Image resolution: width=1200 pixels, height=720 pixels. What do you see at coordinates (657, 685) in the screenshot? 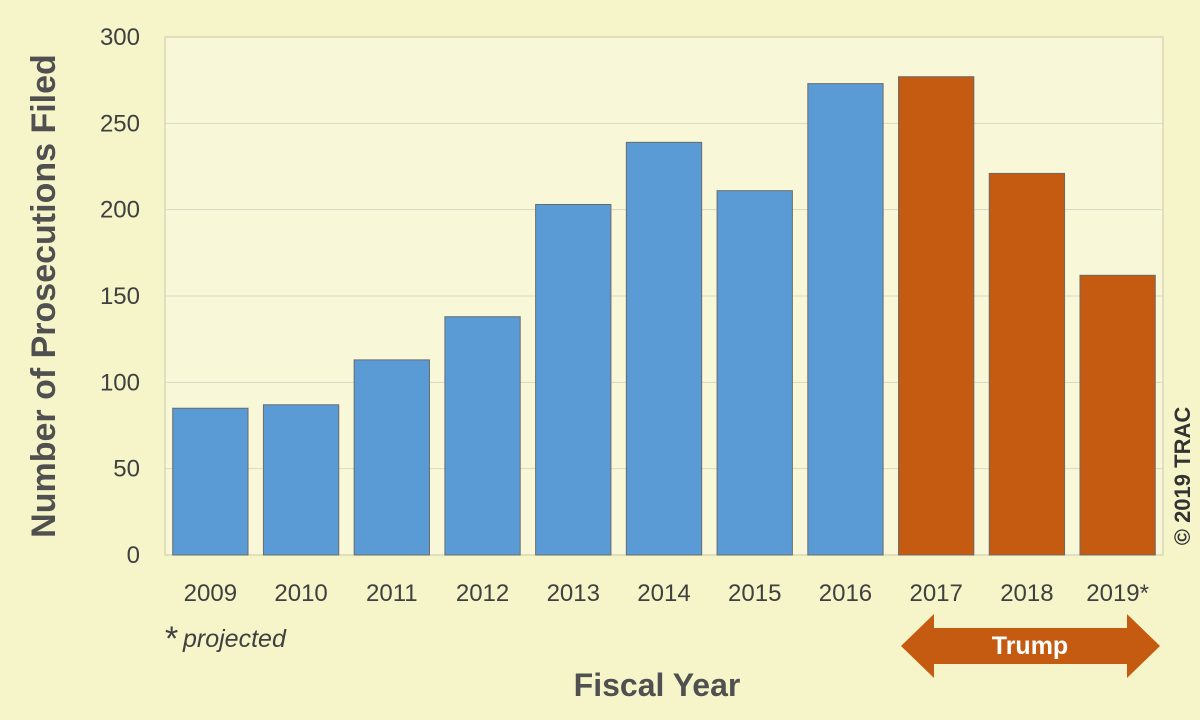
I see `x-axis-title: Fiscal Year` at bounding box center [657, 685].